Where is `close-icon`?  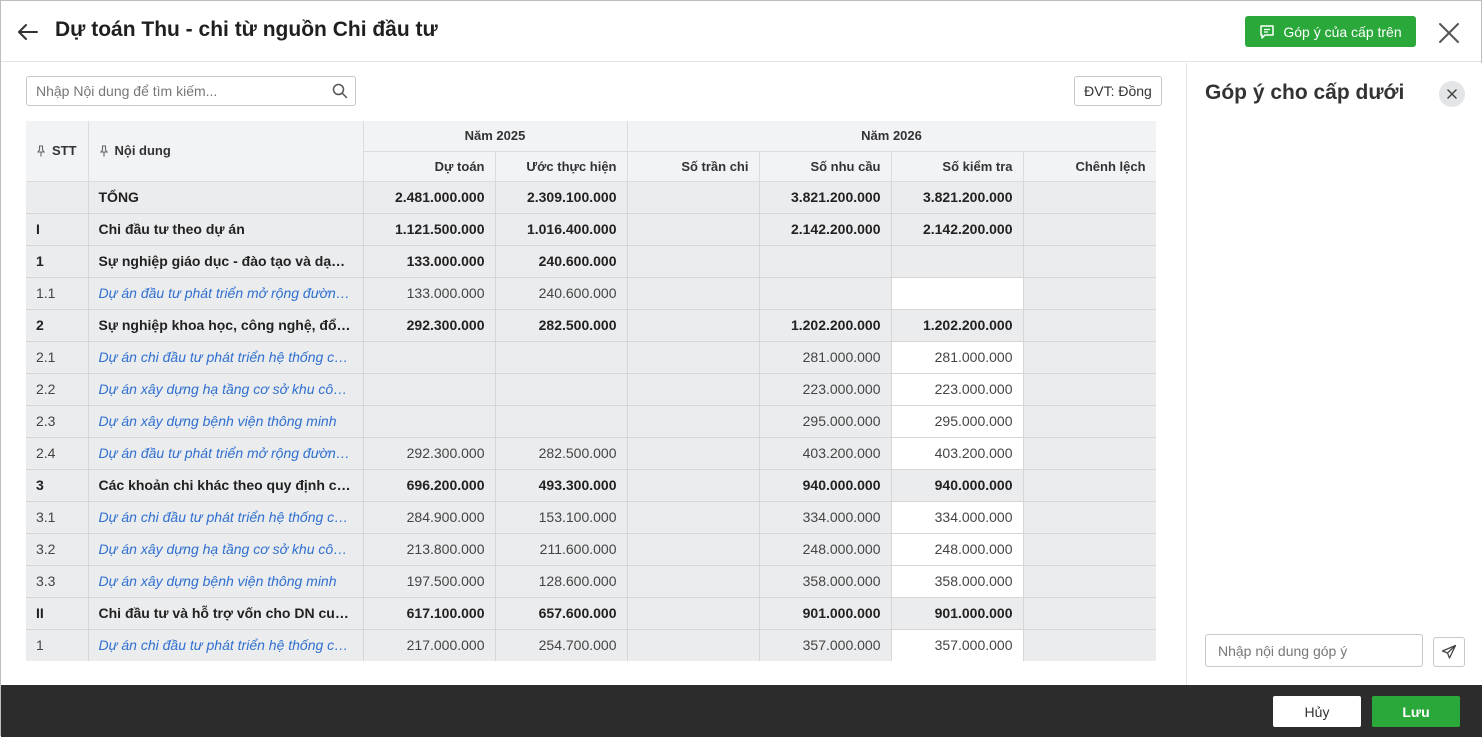
close-icon is located at coordinates (1449, 33).